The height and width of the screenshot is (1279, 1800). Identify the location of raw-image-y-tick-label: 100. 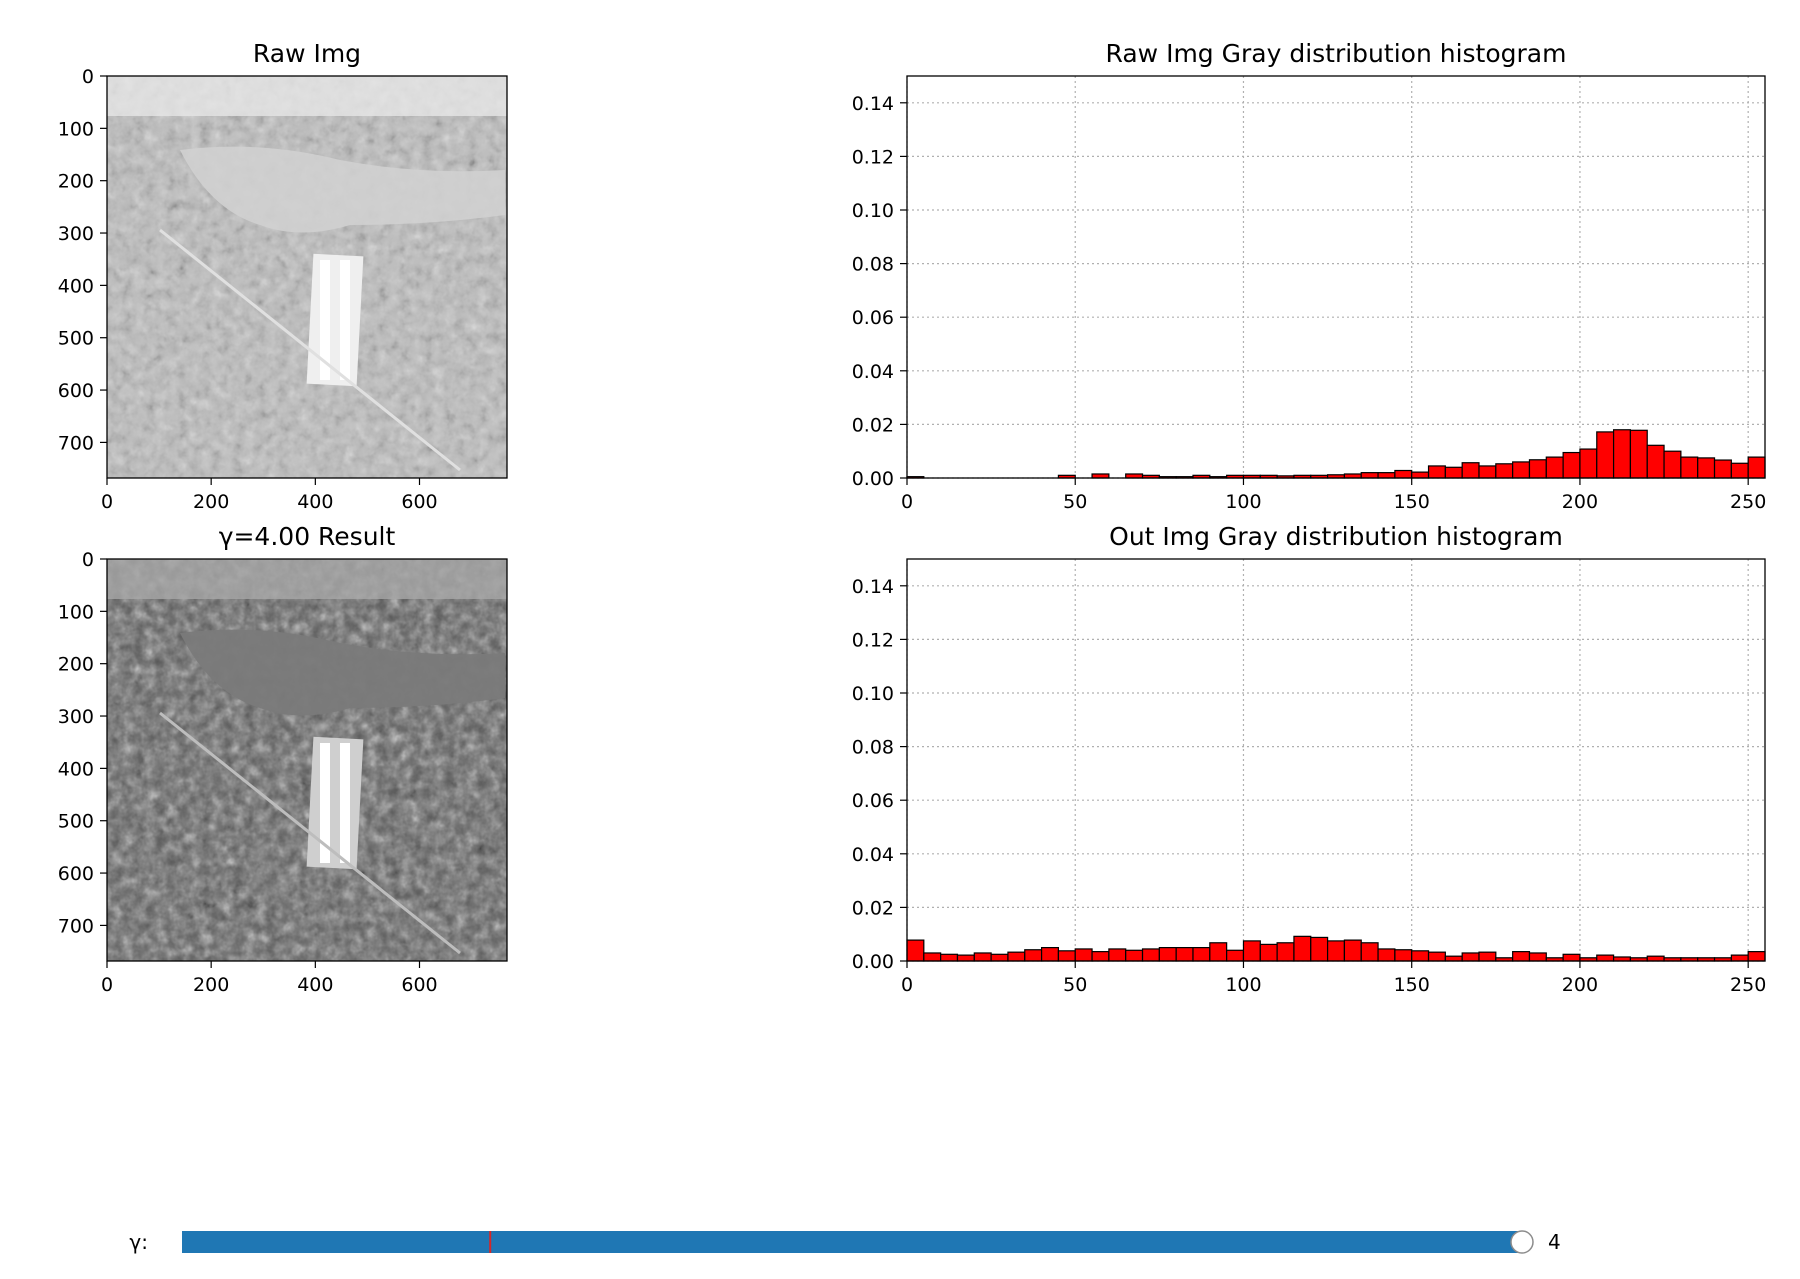
(76, 129).